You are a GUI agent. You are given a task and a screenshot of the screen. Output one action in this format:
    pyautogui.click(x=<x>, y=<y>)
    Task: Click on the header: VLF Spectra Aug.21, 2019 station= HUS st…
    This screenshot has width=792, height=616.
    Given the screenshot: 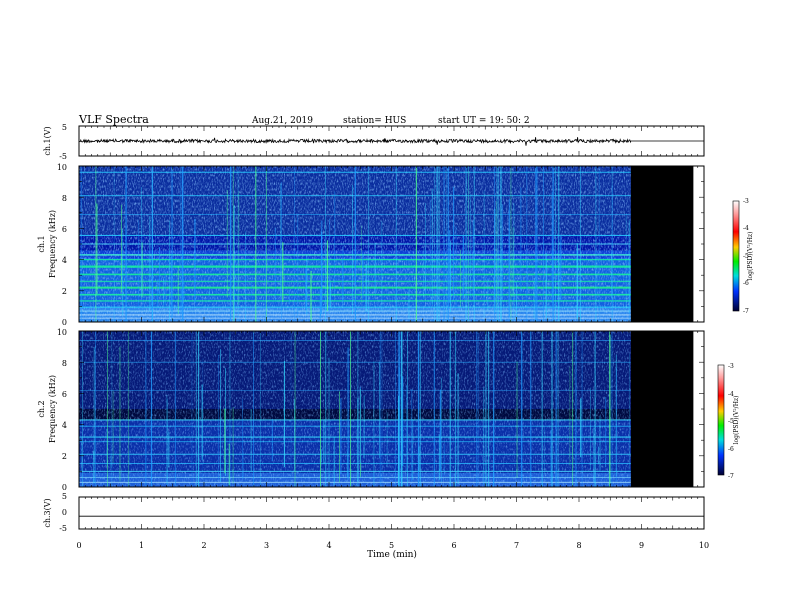 What is the action you would take?
    pyautogui.click(x=304, y=119)
    